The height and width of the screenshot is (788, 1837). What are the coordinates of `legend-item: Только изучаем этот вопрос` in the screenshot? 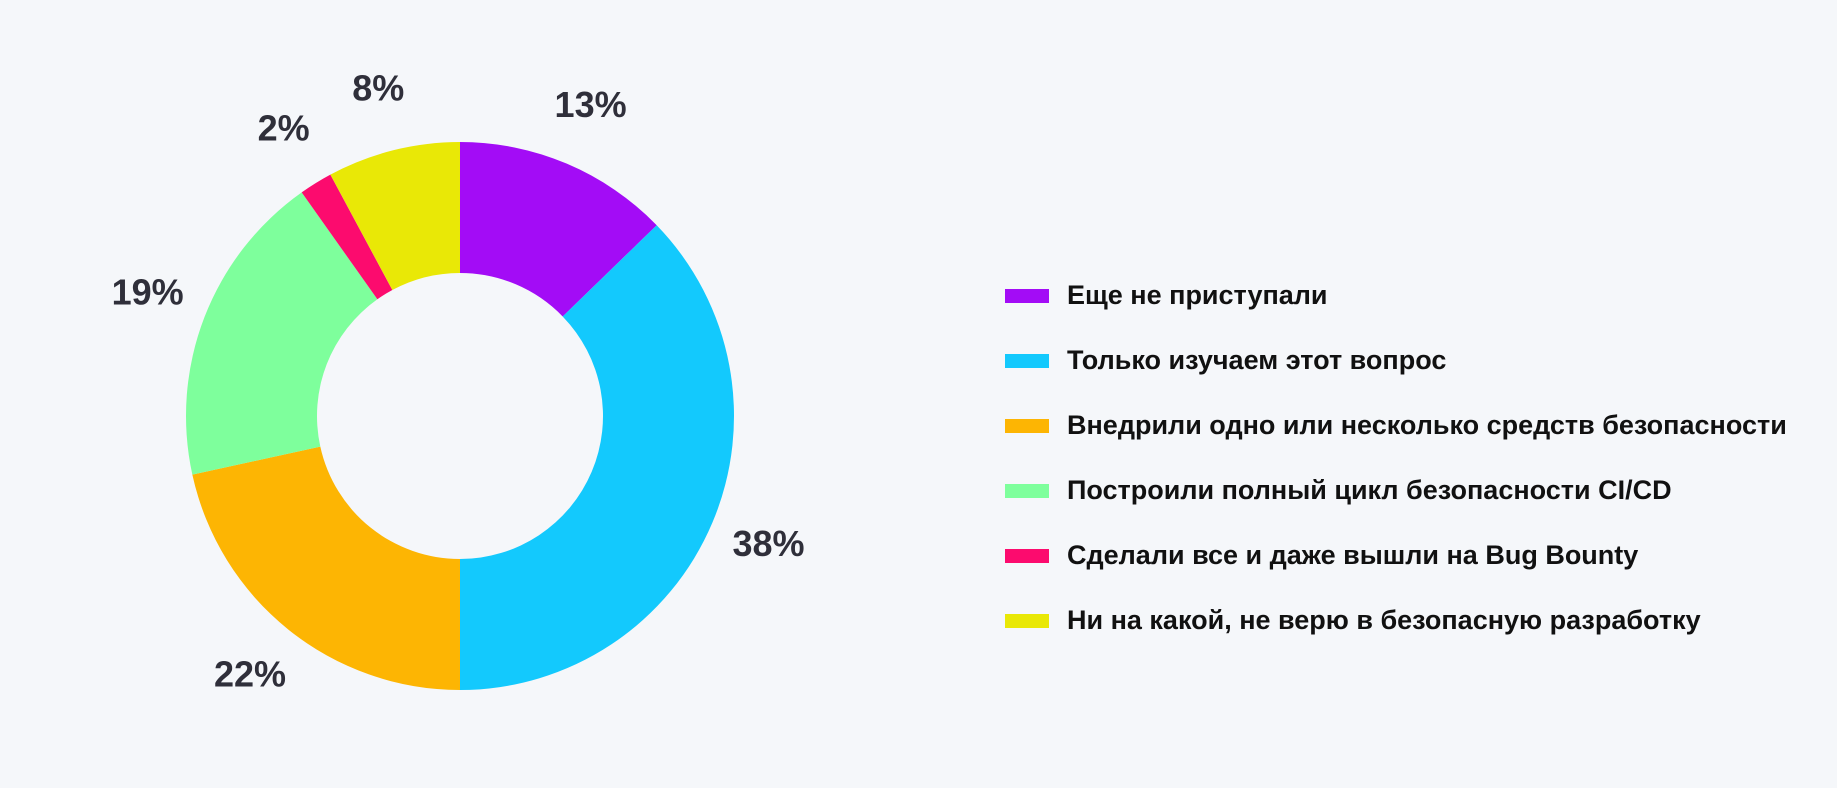 It's located at (1415, 360).